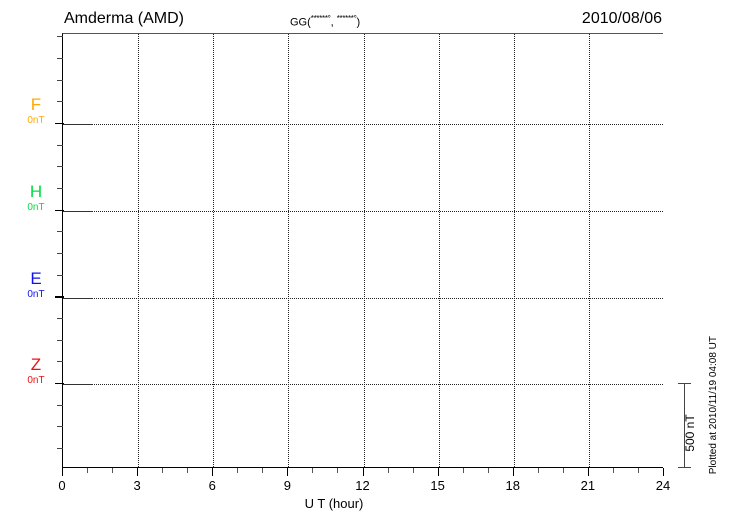 The height and width of the screenshot is (520, 730). I want to click on baseline-e, so click(363, 298).